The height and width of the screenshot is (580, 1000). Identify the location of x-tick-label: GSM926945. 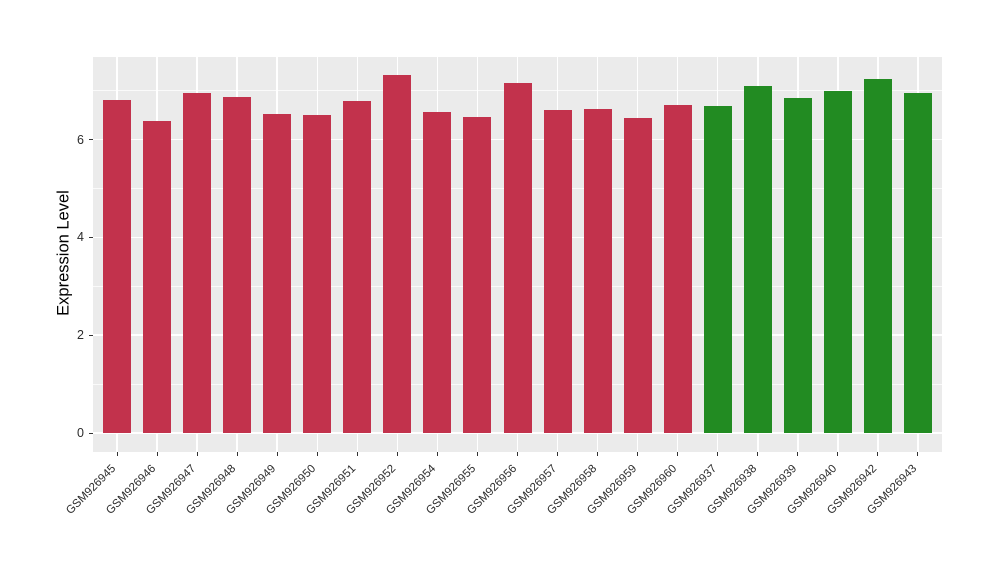
(91, 489).